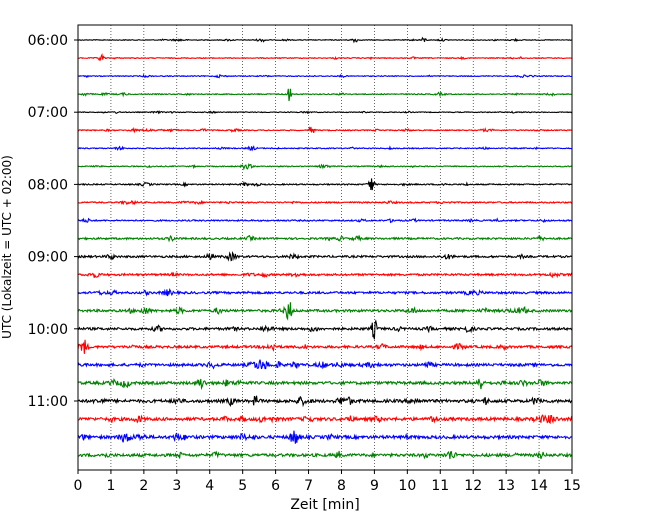 This screenshot has height=520, width=650. What do you see at coordinates (110, 486) in the screenshot?
I see `x-tick-label: 1` at bounding box center [110, 486].